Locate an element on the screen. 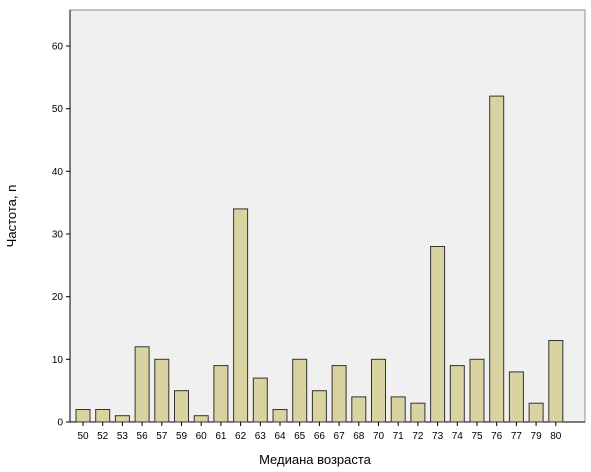 Image resolution: width=591 pixels, height=472 pixels. x-tick-label: 61 is located at coordinates (221, 436).